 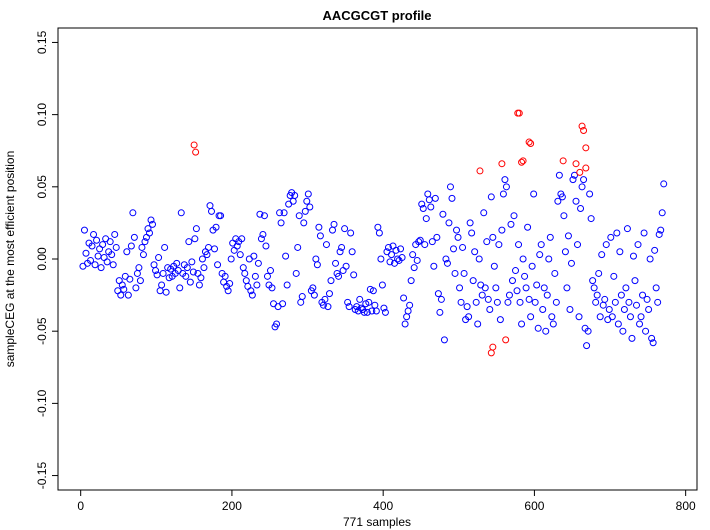 What do you see at coordinates (42, 42) in the screenshot?
I see `y-tick-label: 0.15` at bounding box center [42, 42].